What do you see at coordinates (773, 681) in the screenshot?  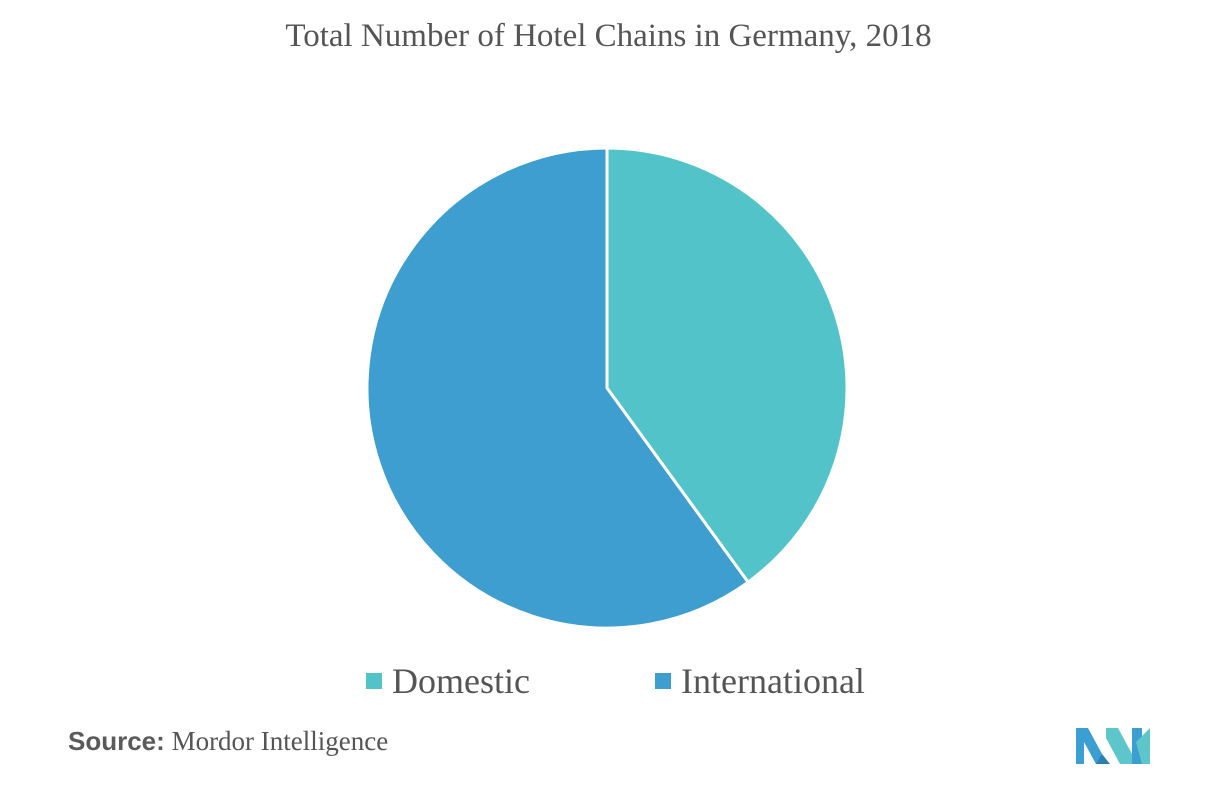 I see `legend-label-international: International` at bounding box center [773, 681].